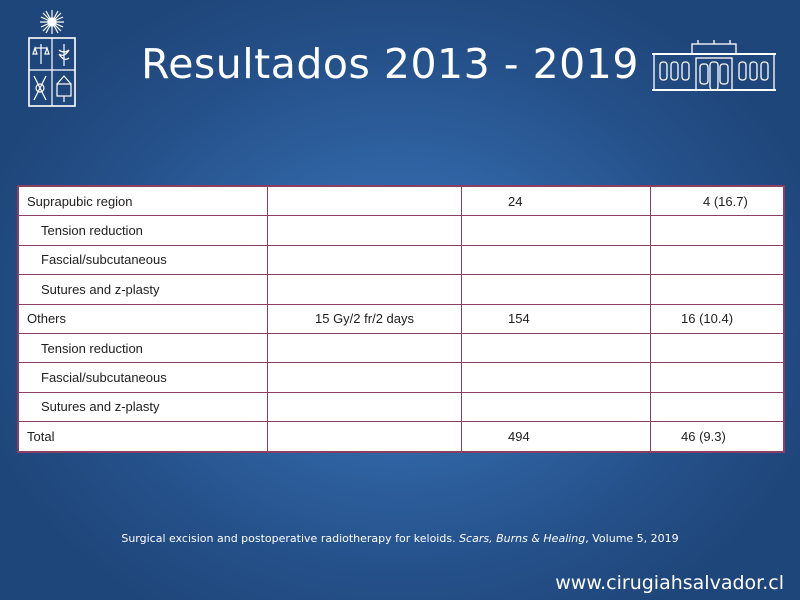 The height and width of the screenshot is (600, 800). What do you see at coordinates (143, 436) in the screenshot?
I see `row-label: Total` at bounding box center [143, 436].